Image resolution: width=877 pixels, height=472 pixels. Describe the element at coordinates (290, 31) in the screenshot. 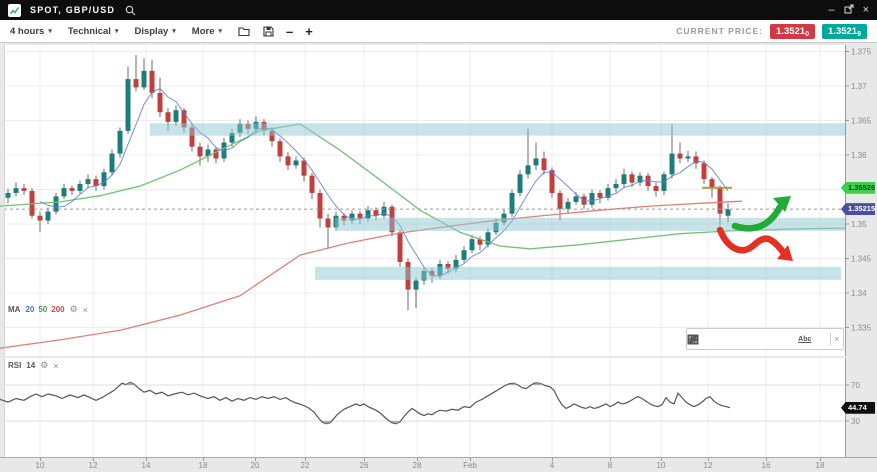

I see `zoom-out-button: –` at that location.